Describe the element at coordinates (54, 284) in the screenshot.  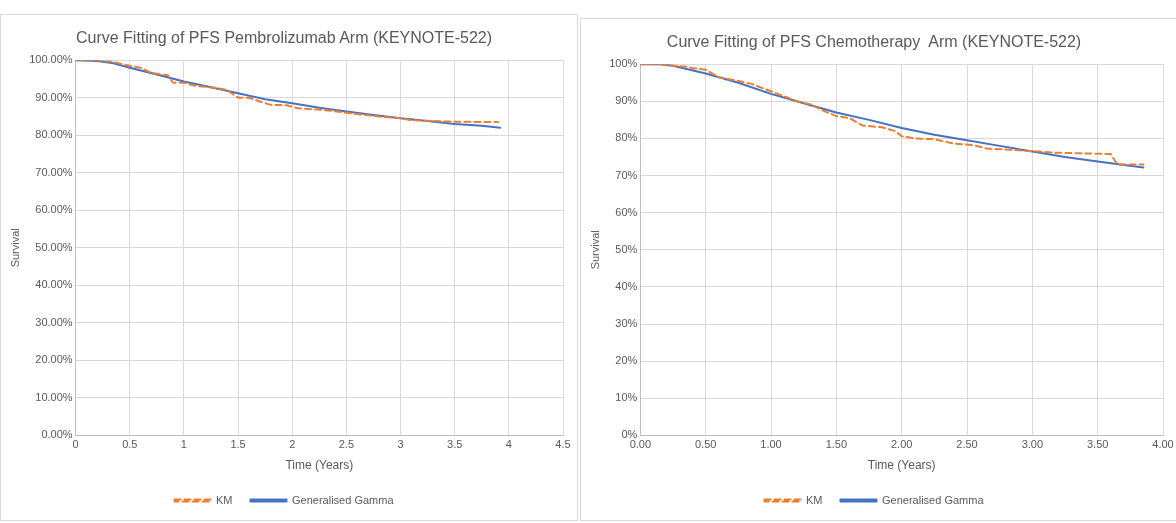
I see `y-tick-label: 40.00%` at that location.